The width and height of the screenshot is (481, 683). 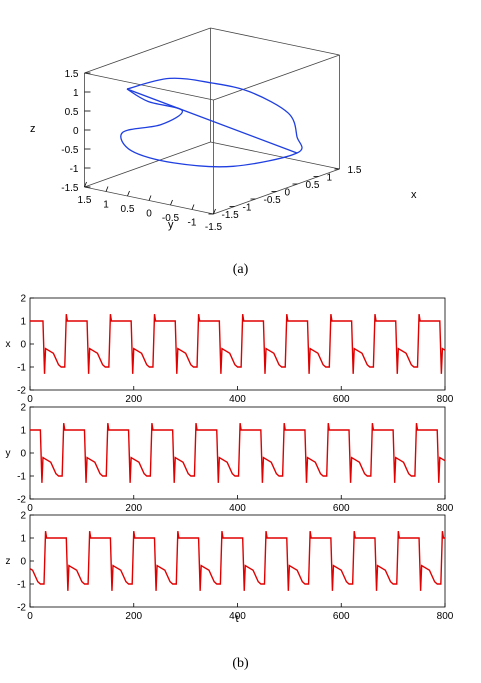 What do you see at coordinates (106, 205) in the screenshot?
I see `y-tick-label-1: 1` at bounding box center [106, 205].